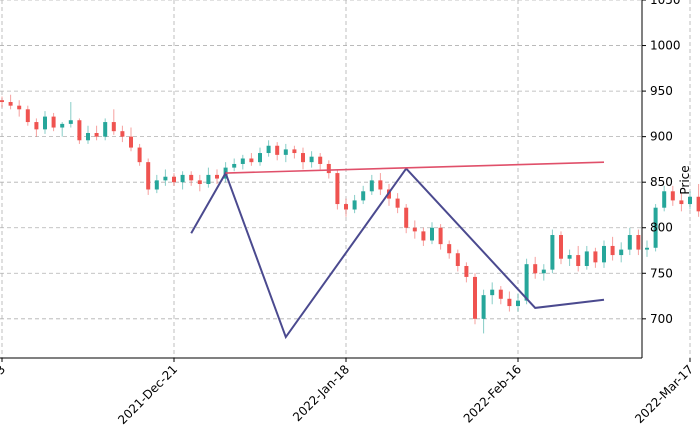  Describe the element at coordinates (661, 91) in the screenshot. I see `y-tick-label: 950` at that location.